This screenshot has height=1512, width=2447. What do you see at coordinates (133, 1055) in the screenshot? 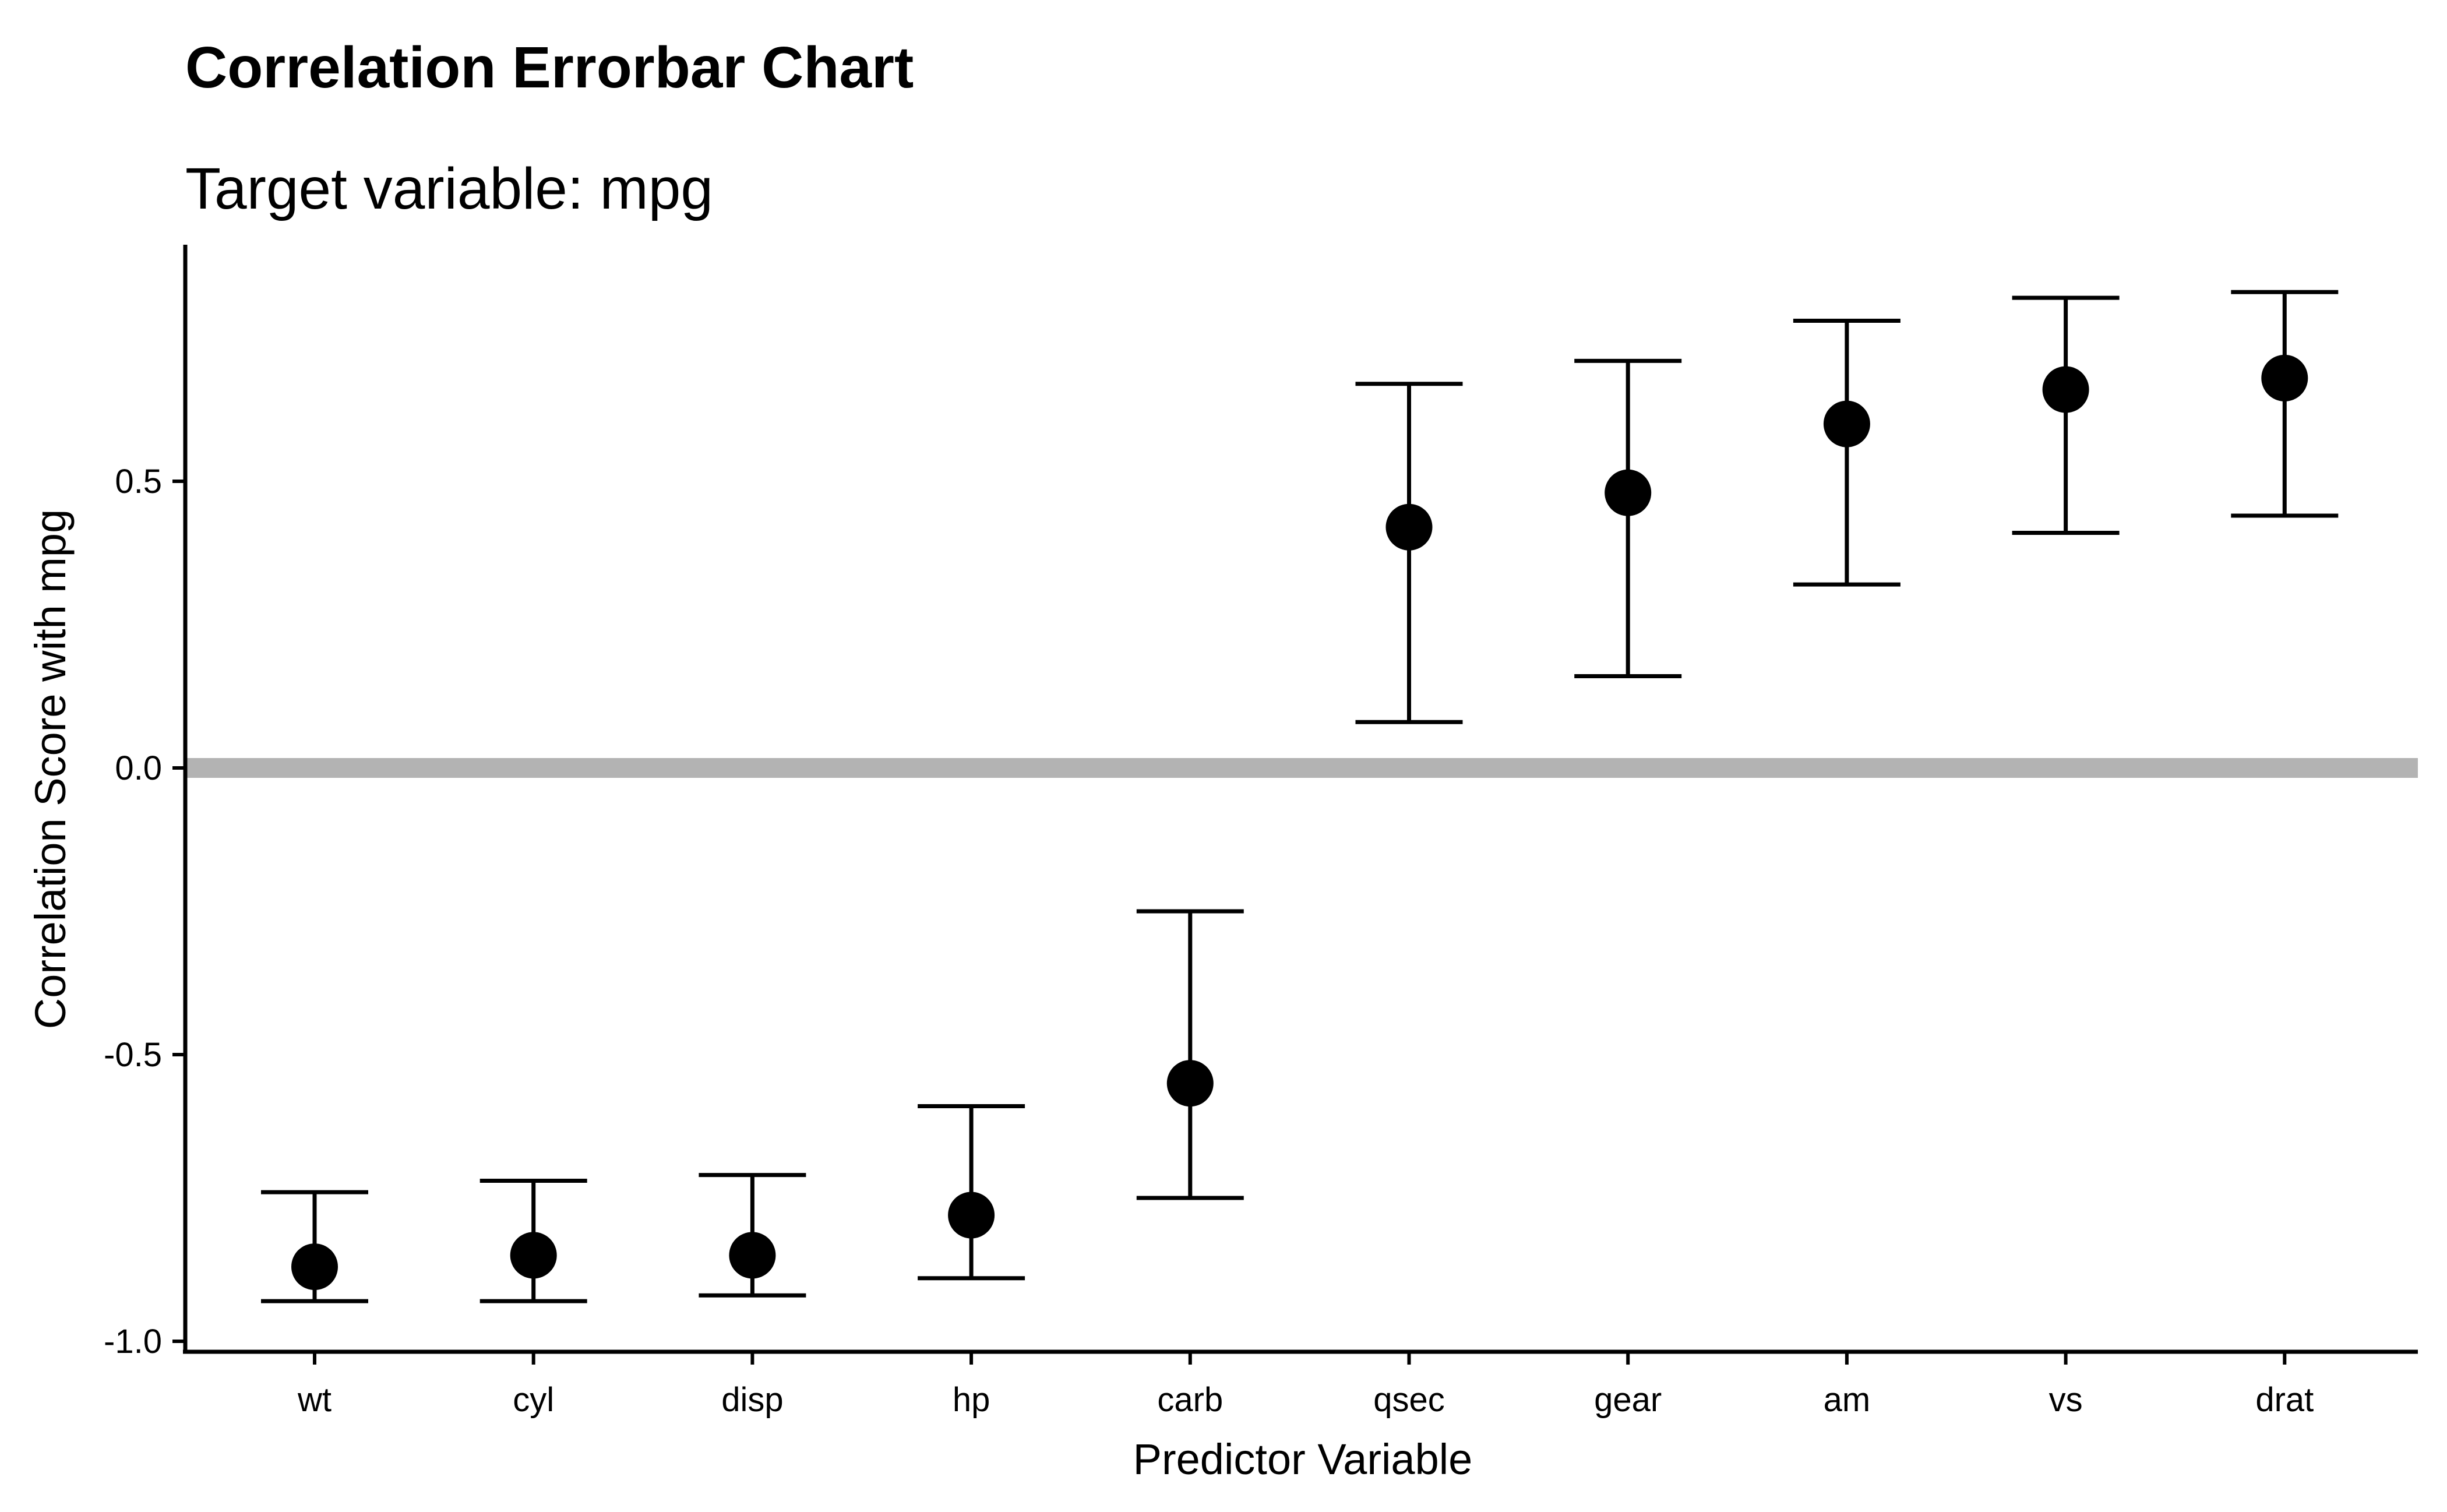
I see `y-tick-label: -0.5` at bounding box center [133, 1055].